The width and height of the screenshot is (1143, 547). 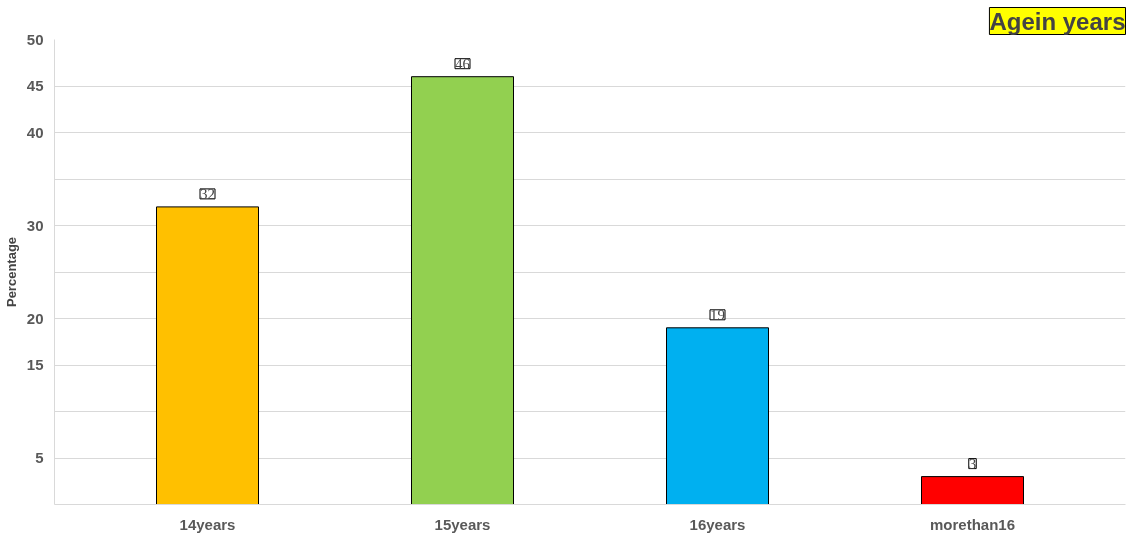 What do you see at coordinates (972, 524) in the screenshot?
I see `x-tick-label: morethan16` at bounding box center [972, 524].